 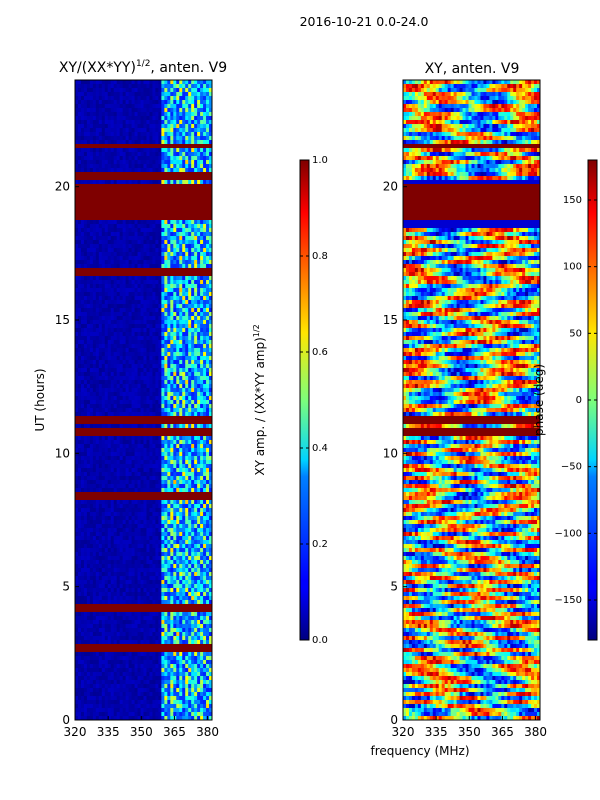 I want to click on phase-panel-title: XY, anten. V9, so click(x=472, y=69).